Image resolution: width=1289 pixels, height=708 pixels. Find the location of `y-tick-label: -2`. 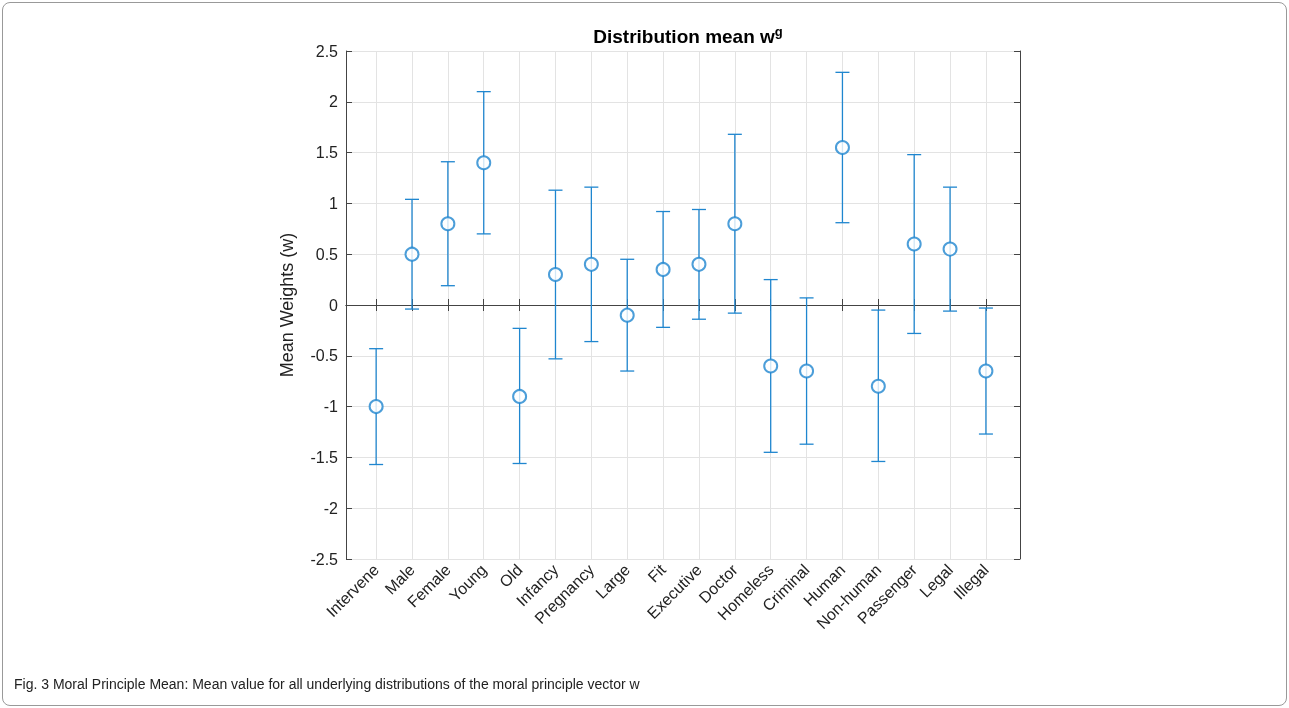

y-tick-label: -2 is located at coordinates (331, 508).